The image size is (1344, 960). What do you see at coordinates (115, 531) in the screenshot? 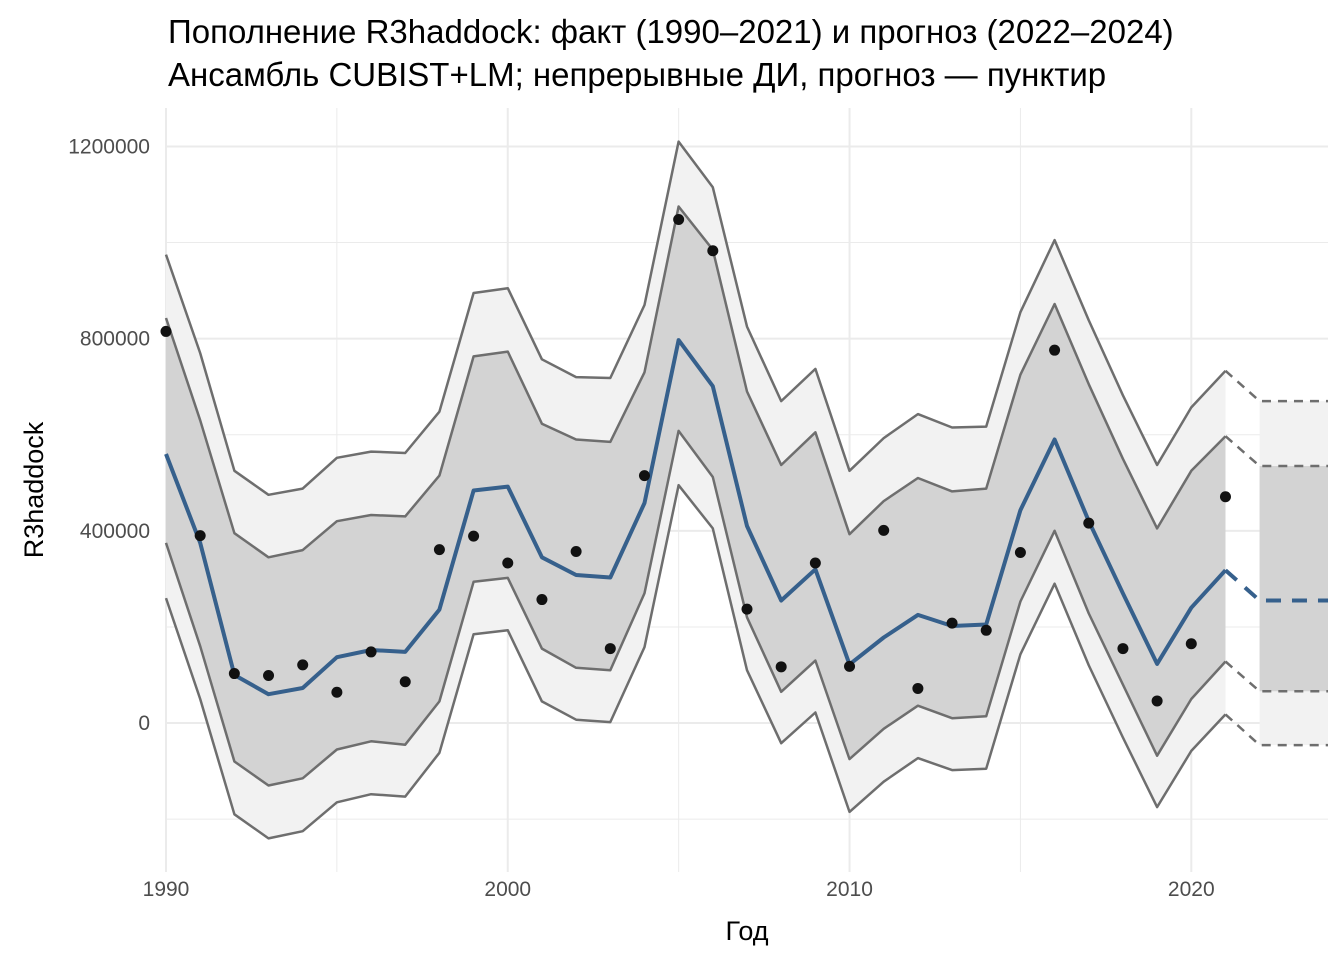
I see `y-tick-label: 400000` at bounding box center [115, 531].